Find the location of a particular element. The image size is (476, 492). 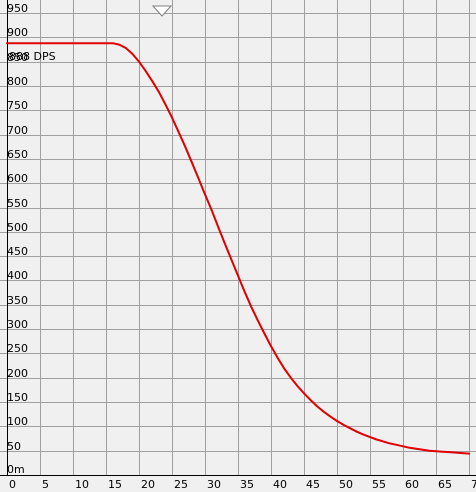

dps-label: 888 DPS is located at coordinates (32, 56).